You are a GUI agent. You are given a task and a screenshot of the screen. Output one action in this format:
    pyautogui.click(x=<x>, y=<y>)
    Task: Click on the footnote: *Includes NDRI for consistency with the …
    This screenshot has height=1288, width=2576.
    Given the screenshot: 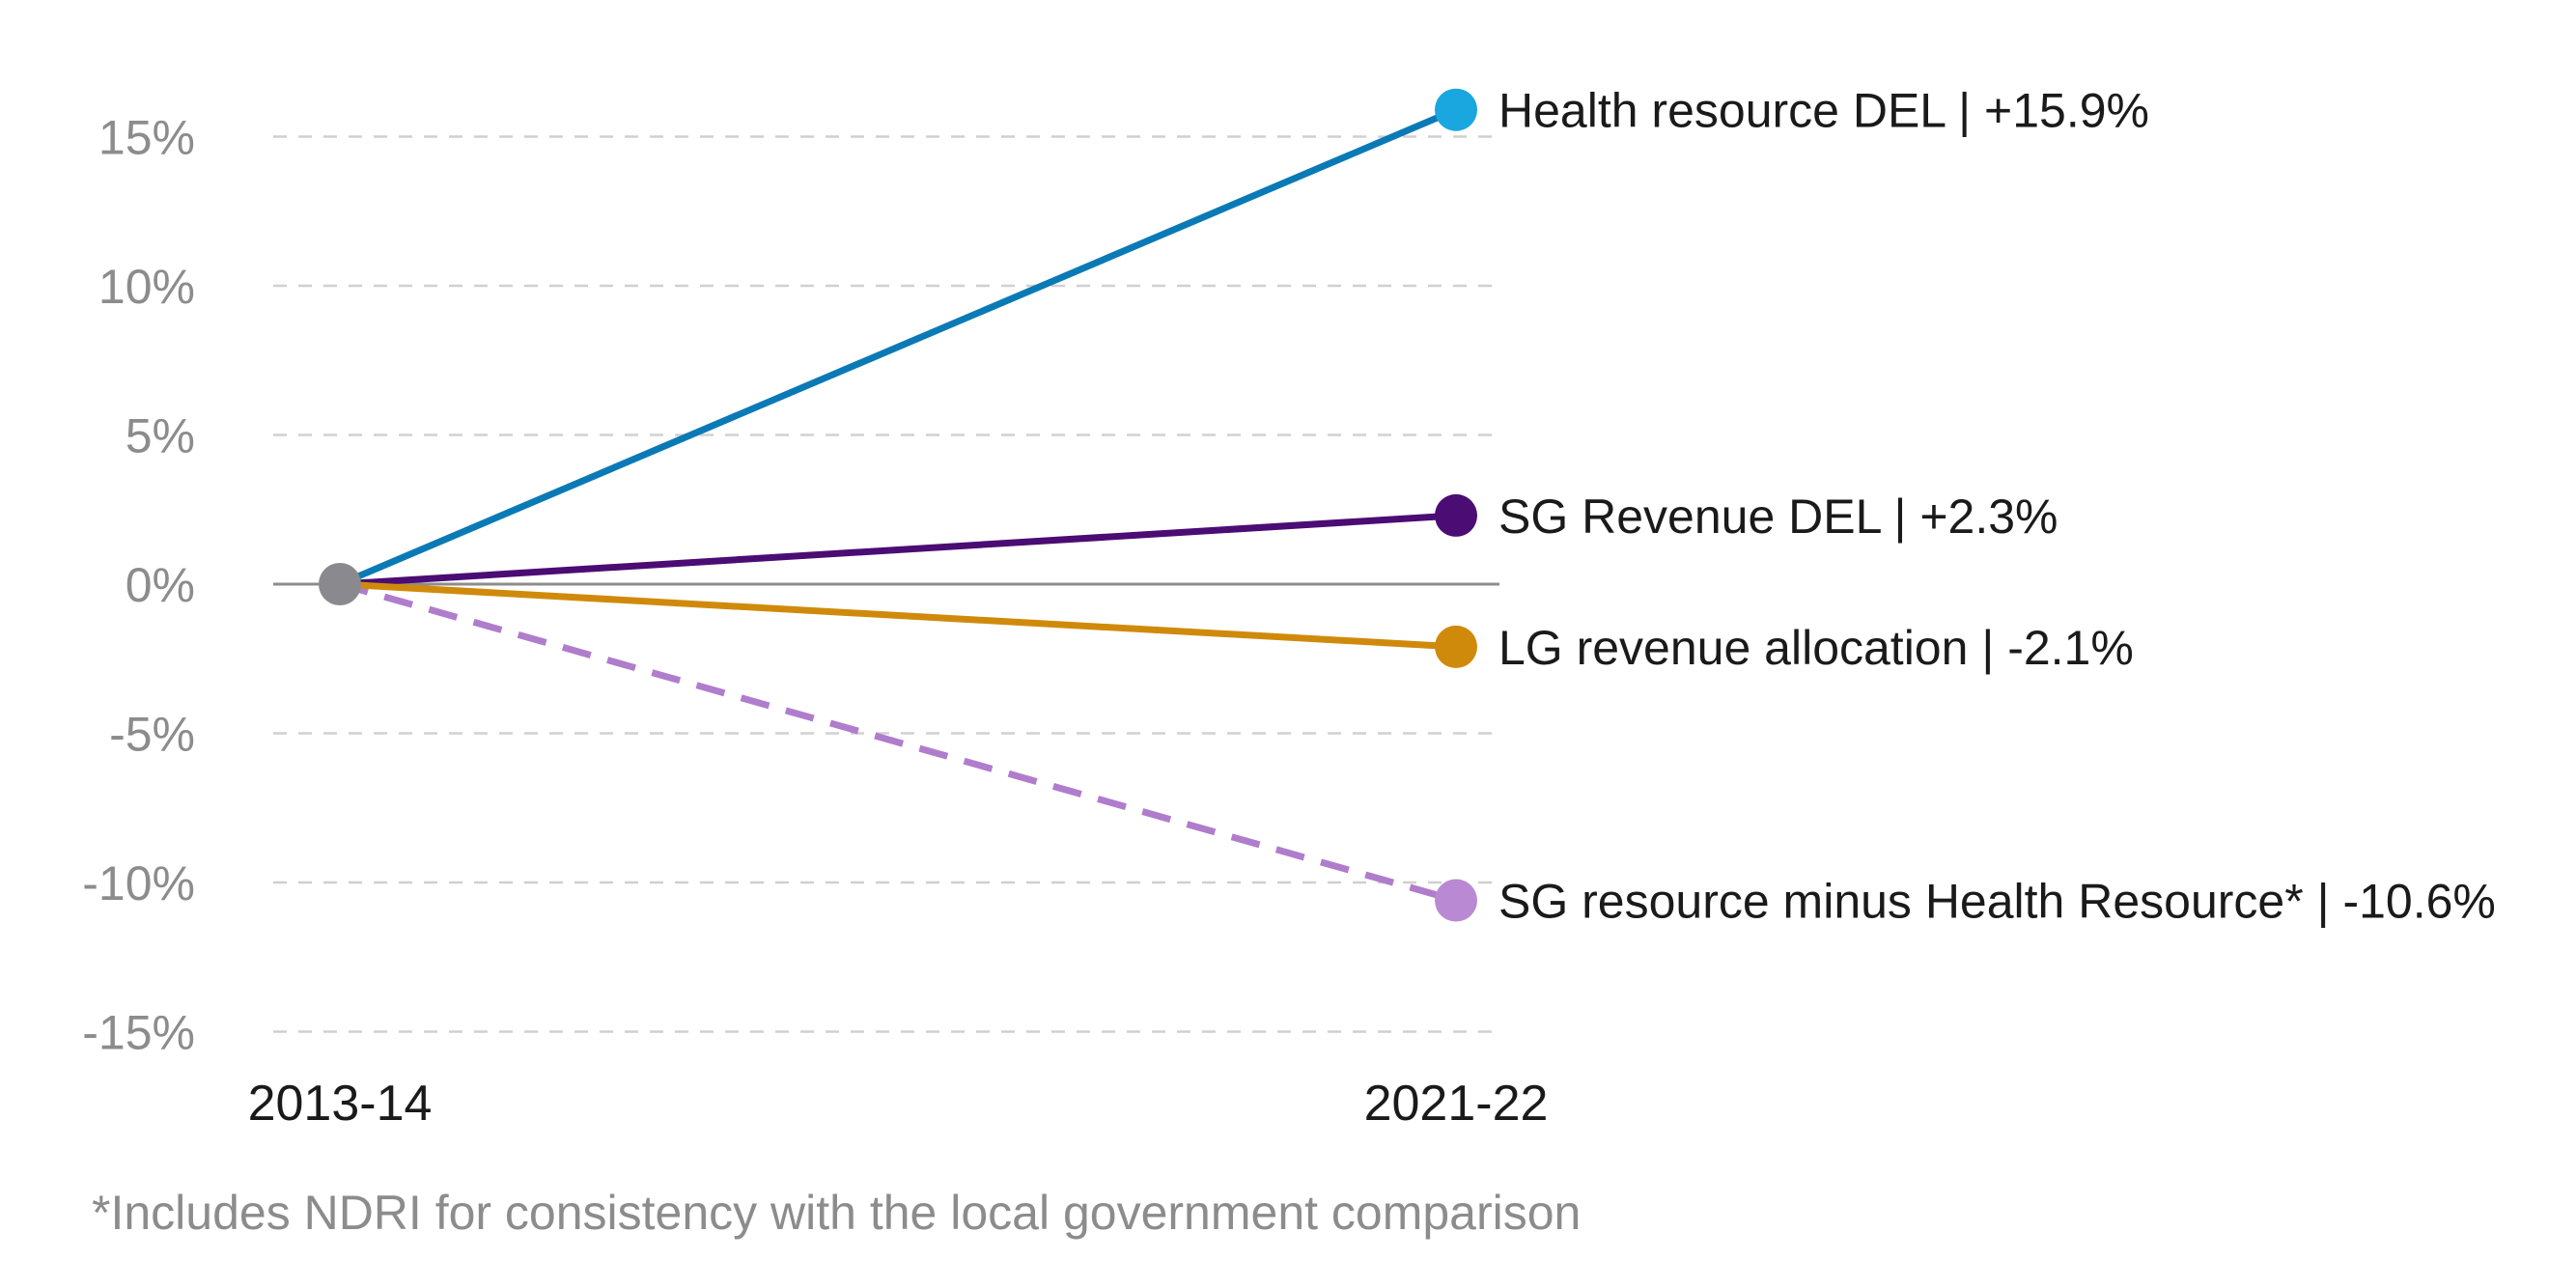 What is the action you would take?
    pyautogui.click(x=837, y=1213)
    